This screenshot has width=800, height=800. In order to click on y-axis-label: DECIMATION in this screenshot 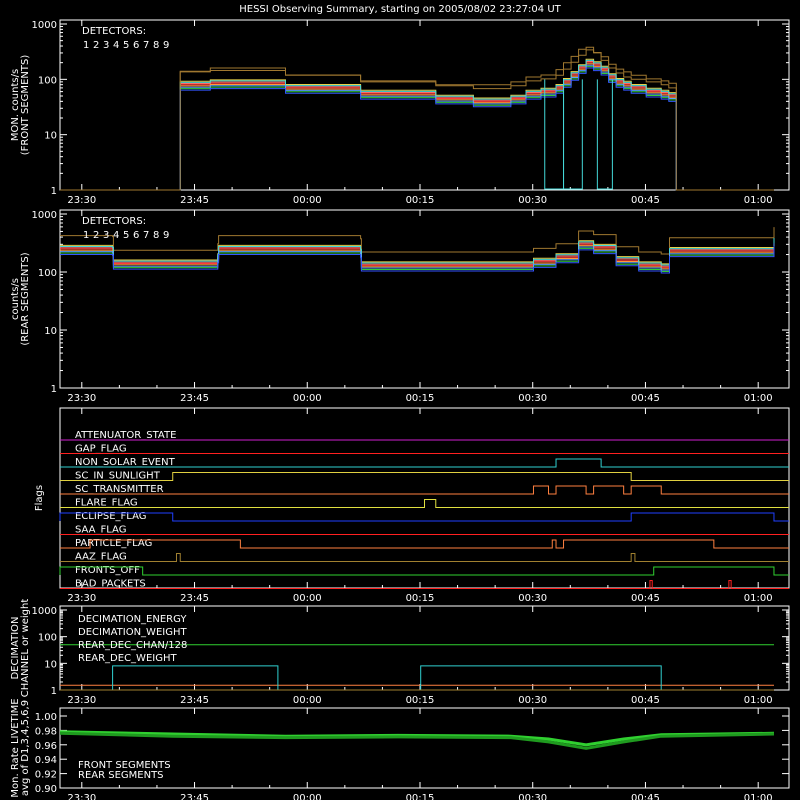, I will do `click(15, 647)`.